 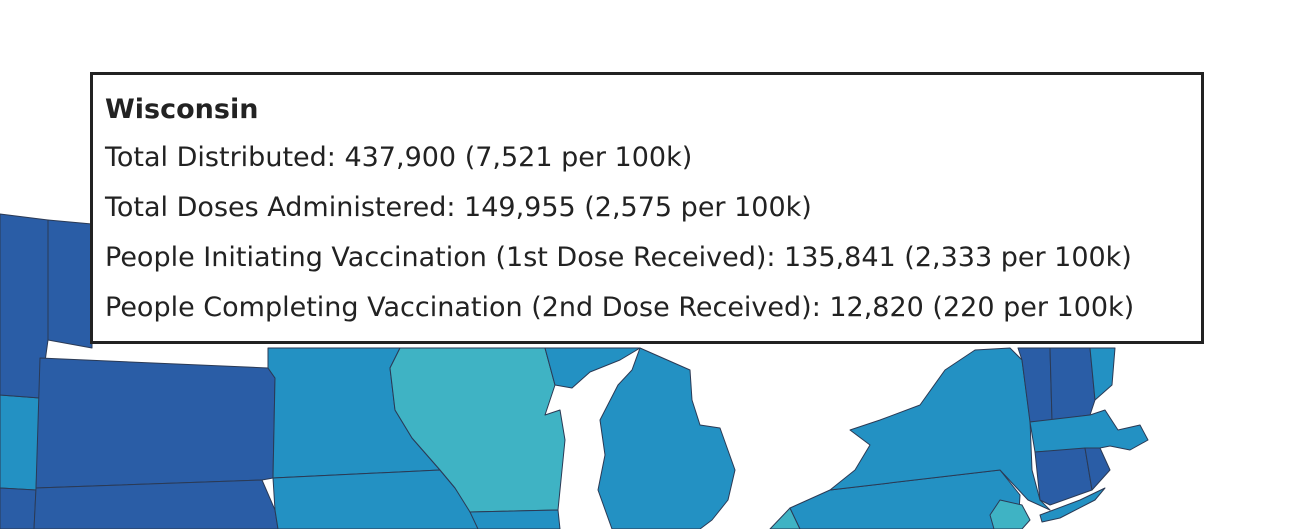 What do you see at coordinates (515, 519) in the screenshot?
I see `region-illinois` at bounding box center [515, 519].